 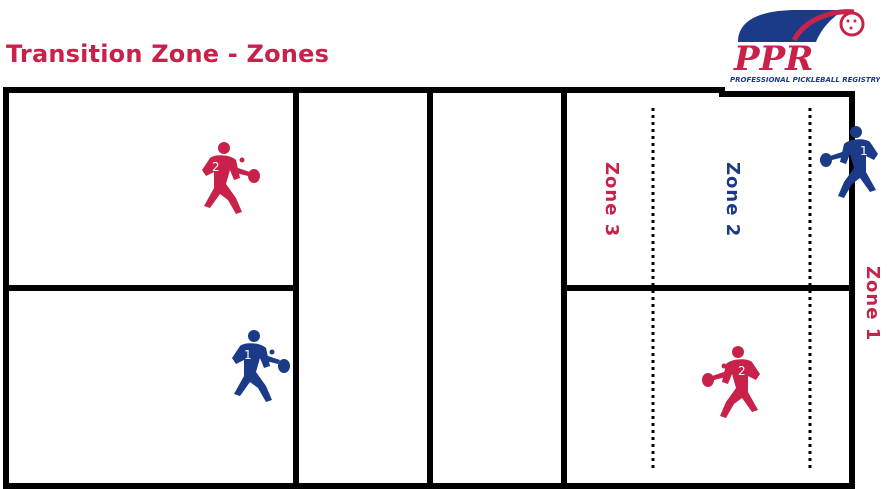 What do you see at coordinates (732, 200) in the screenshot?
I see `zone-2-label: Zone 2` at bounding box center [732, 200].